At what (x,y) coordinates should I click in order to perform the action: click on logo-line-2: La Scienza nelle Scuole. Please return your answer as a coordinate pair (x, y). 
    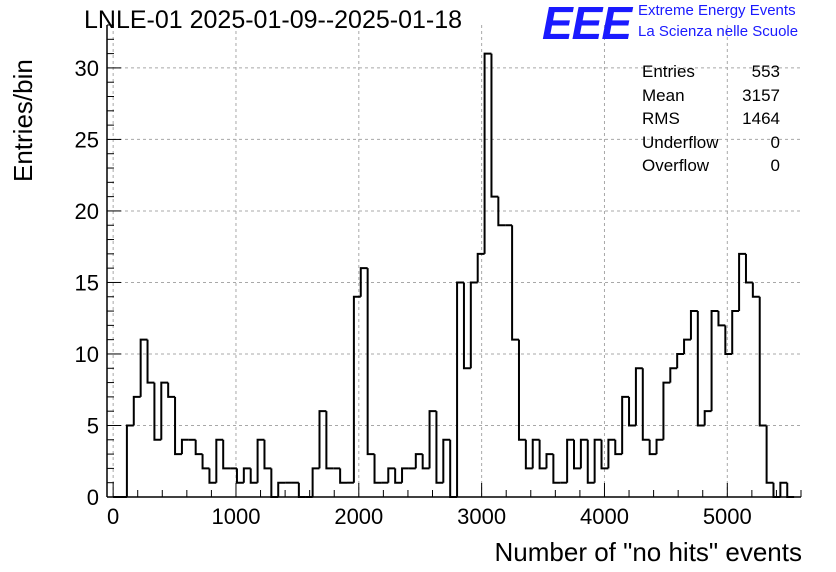
    Looking at the image, I should click on (718, 31).